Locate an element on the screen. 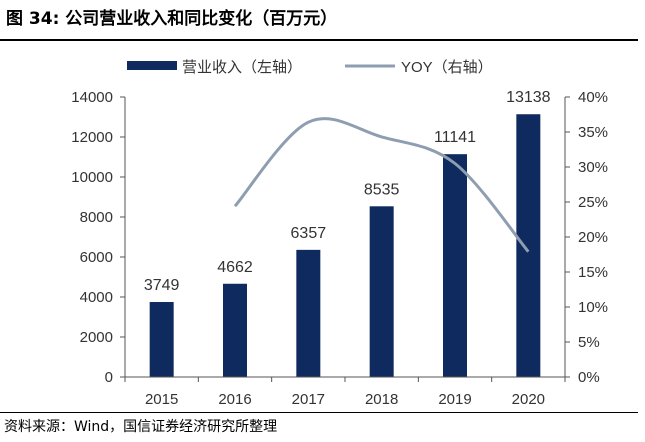  x-tick-label-2015: 2015 is located at coordinates (161, 399).